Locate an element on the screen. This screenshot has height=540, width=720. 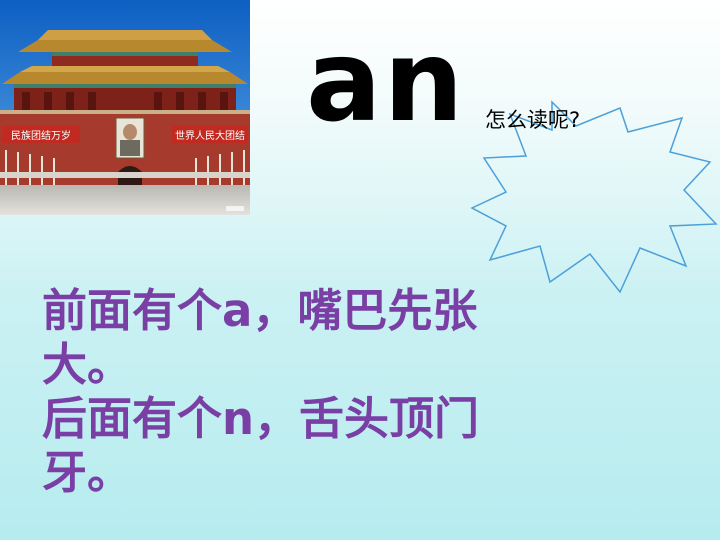
question-text: 怎么读呢? is located at coordinates (533, 120).